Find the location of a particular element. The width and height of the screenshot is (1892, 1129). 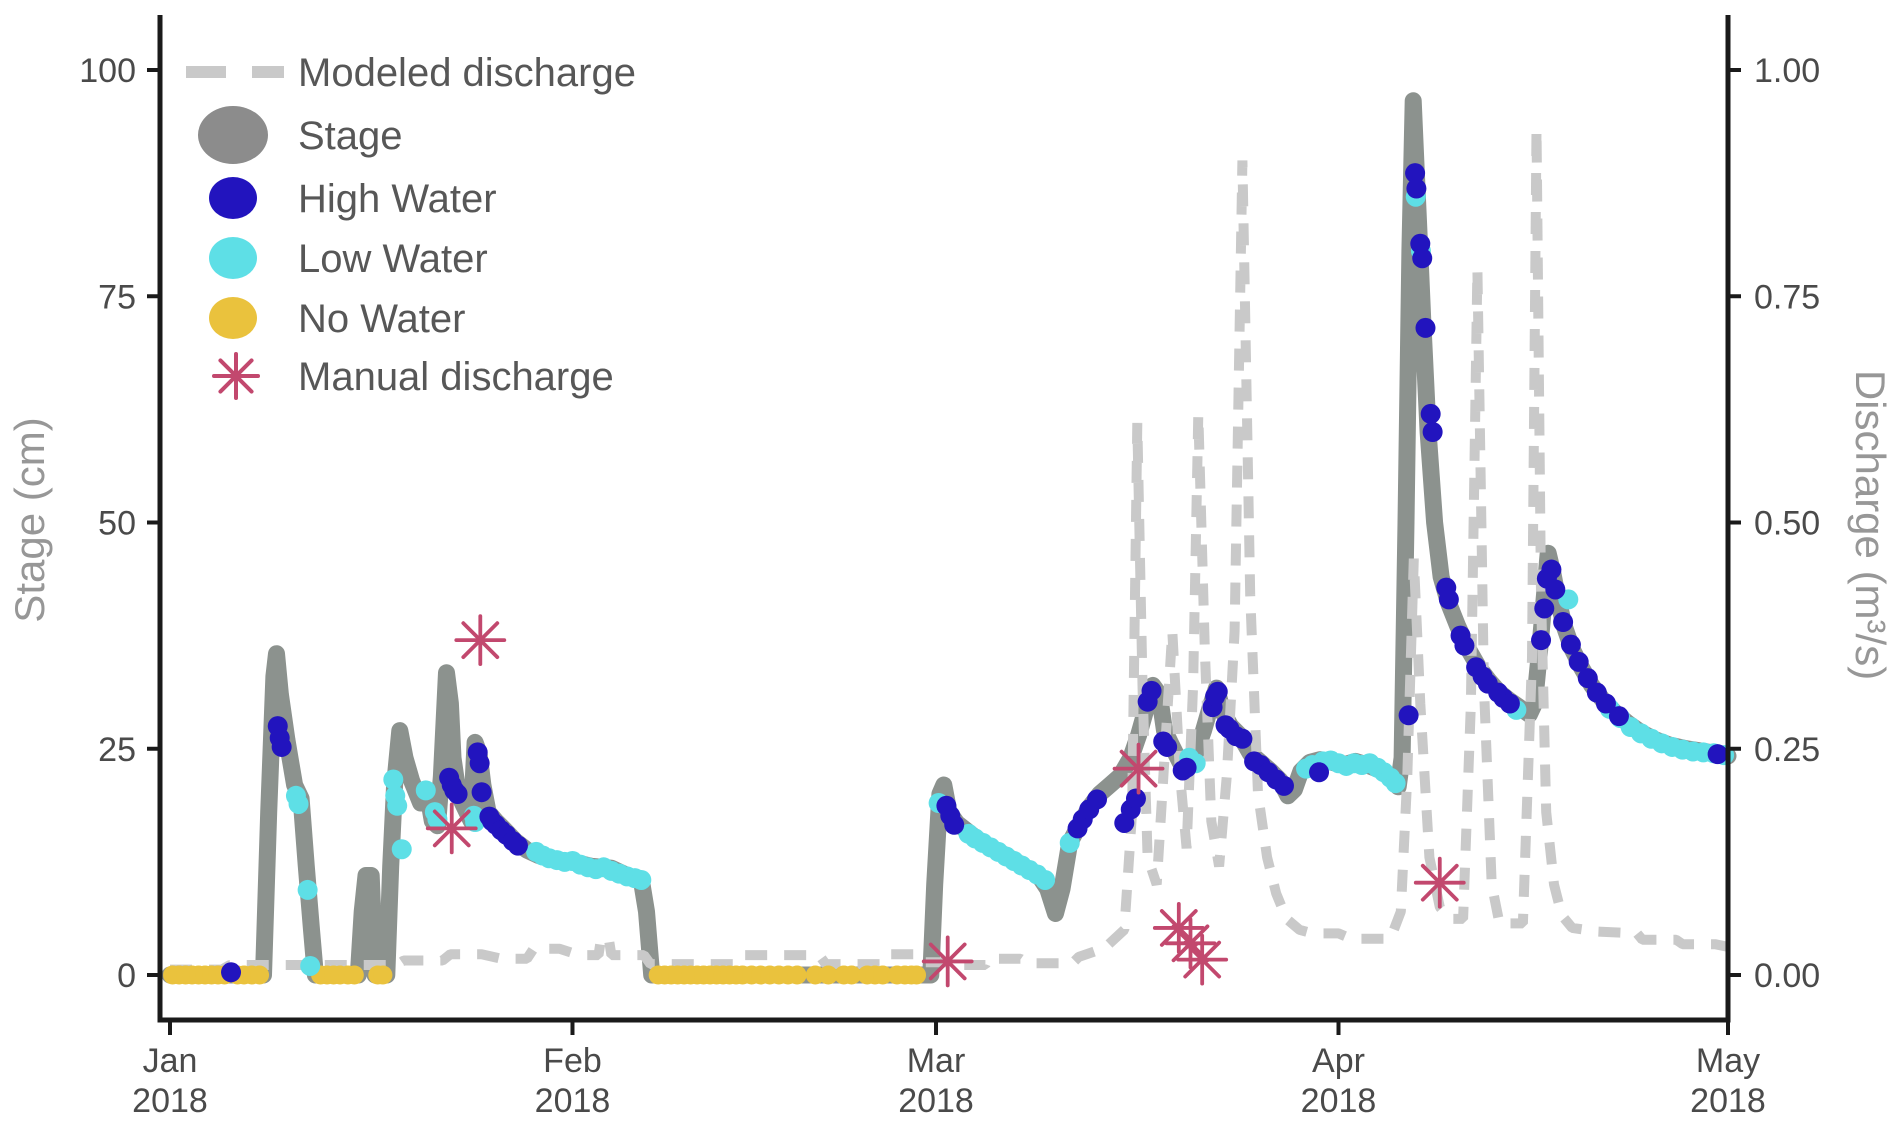

legend-label: Low Water is located at coordinates (393, 259).